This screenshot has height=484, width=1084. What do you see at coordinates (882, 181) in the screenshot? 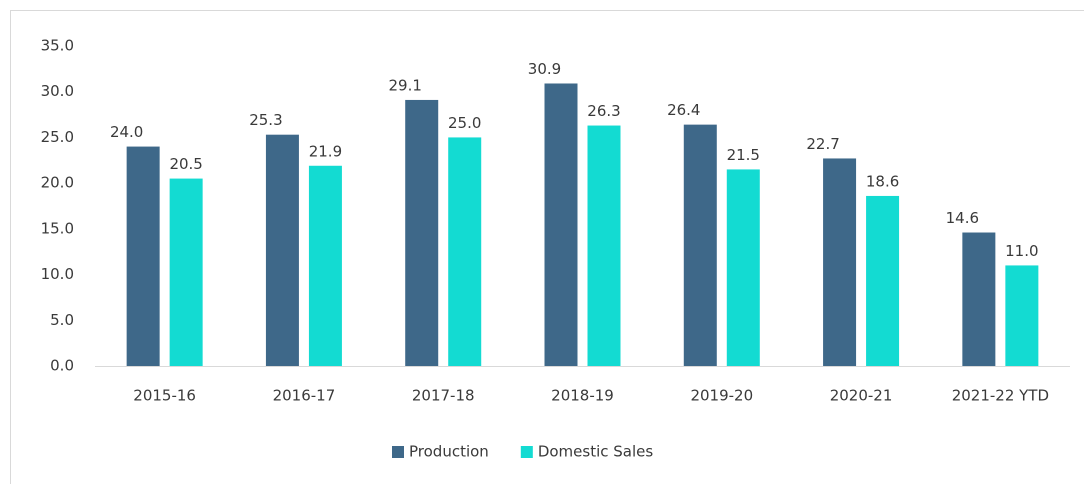
I see `data-label: 18.6` at bounding box center [882, 181].